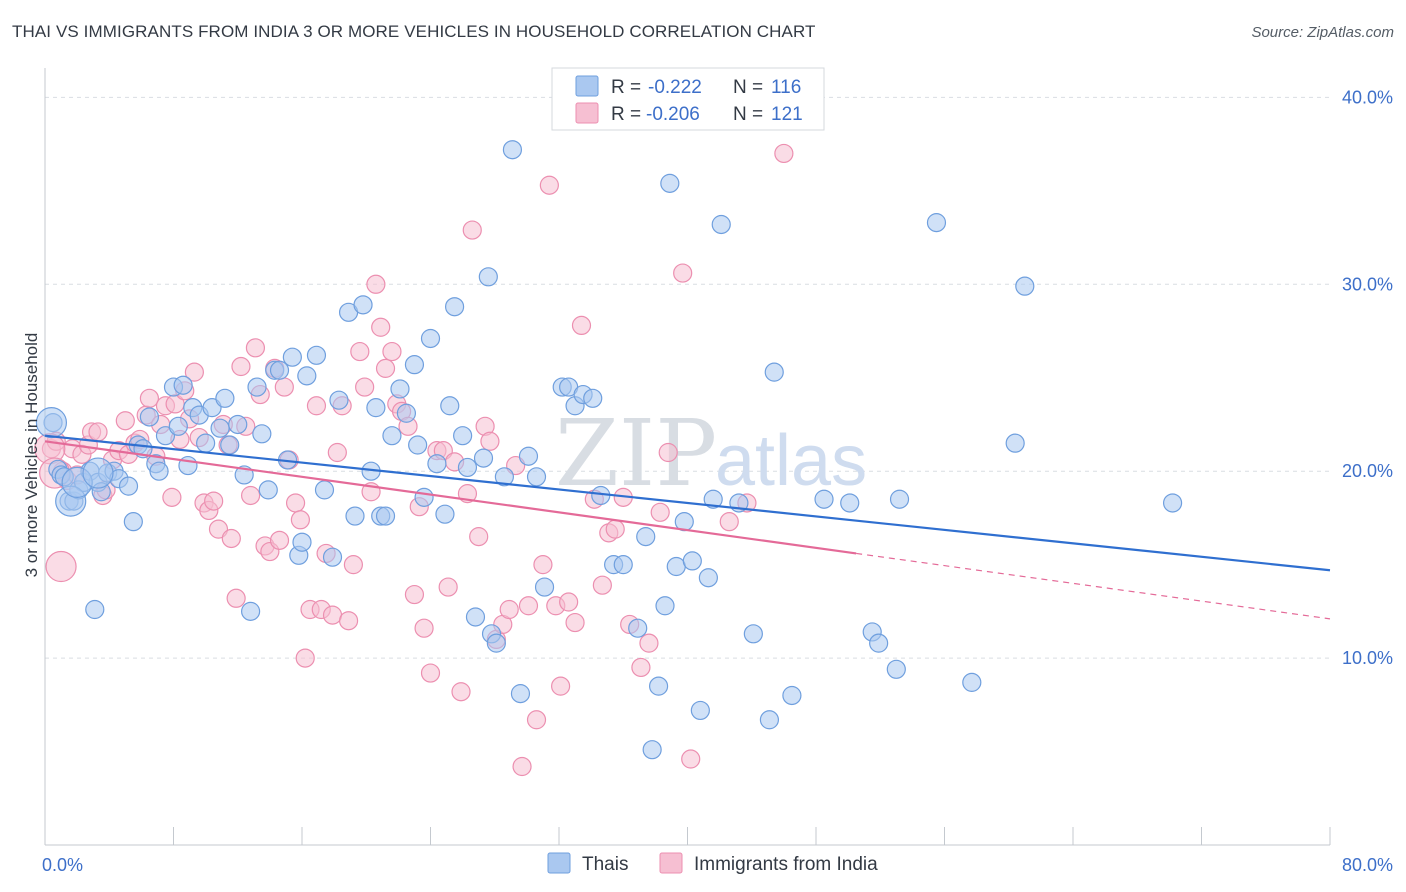 The width and height of the screenshot is (1406, 892). I want to click on bottom-legend-label-india: Immigrants from India, so click(786, 864).